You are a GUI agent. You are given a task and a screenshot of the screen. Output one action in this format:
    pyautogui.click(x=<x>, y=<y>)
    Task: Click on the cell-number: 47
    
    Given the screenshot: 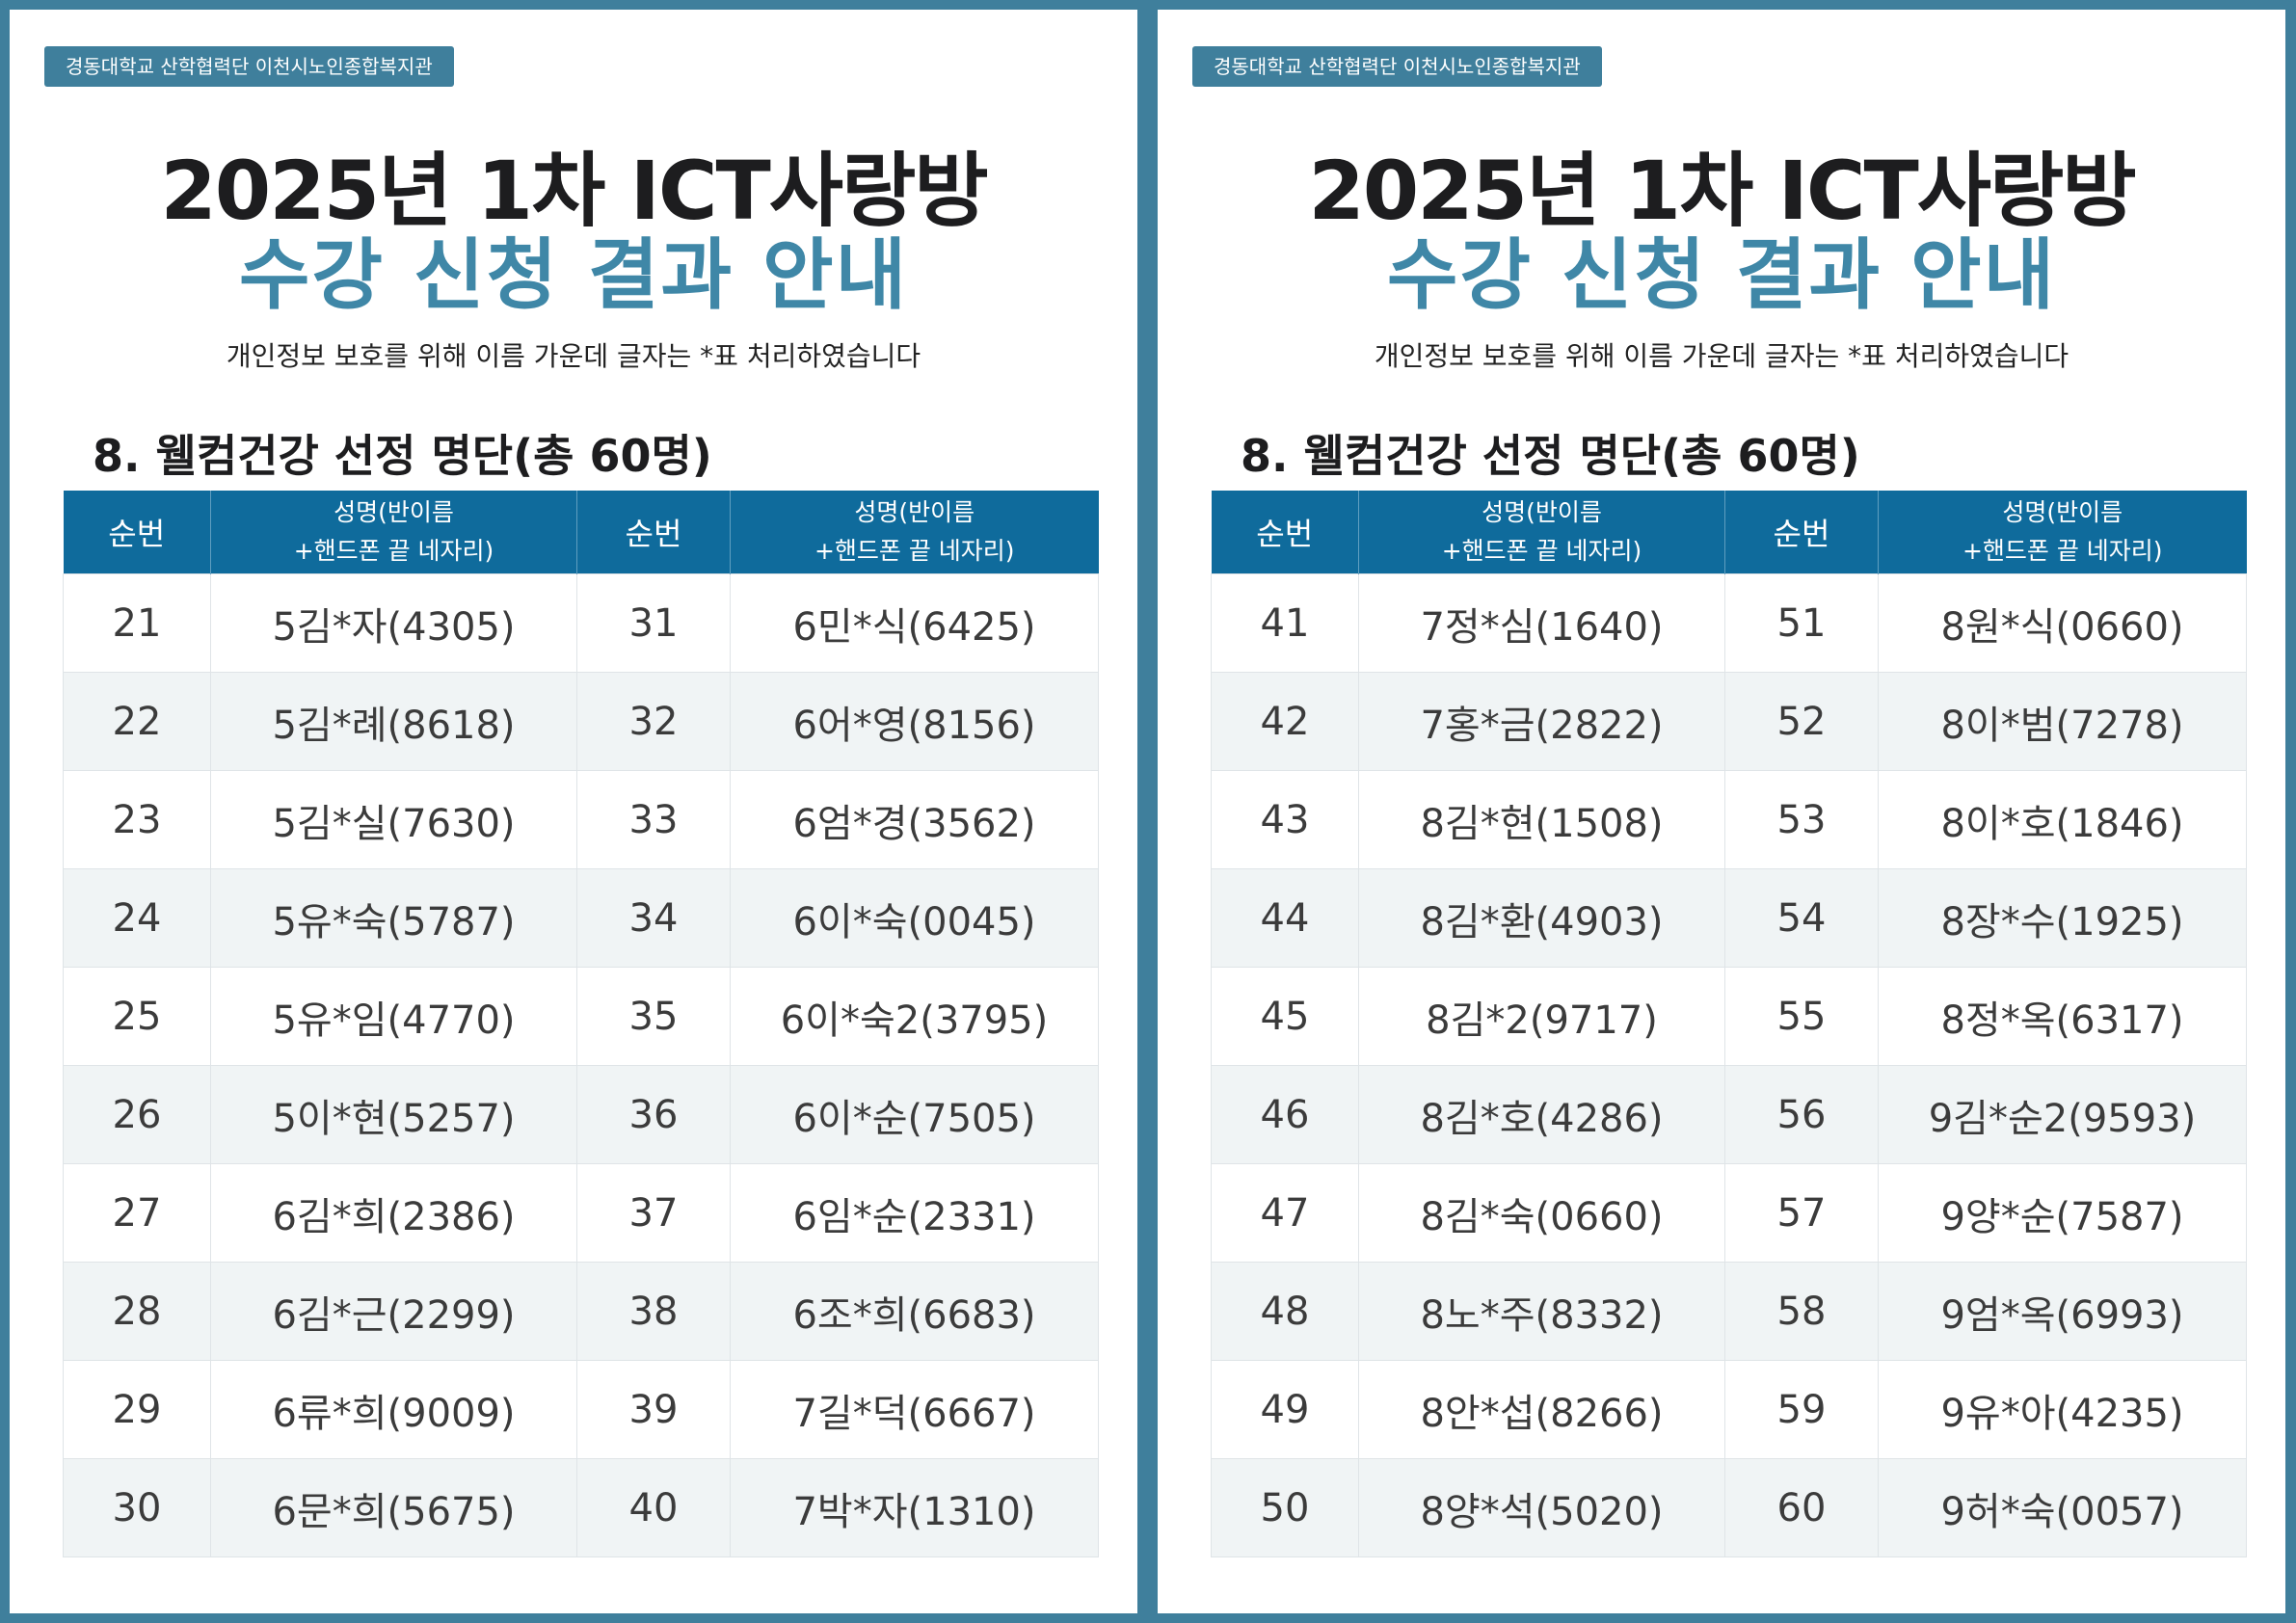 What is the action you would take?
    pyautogui.click(x=1285, y=1213)
    